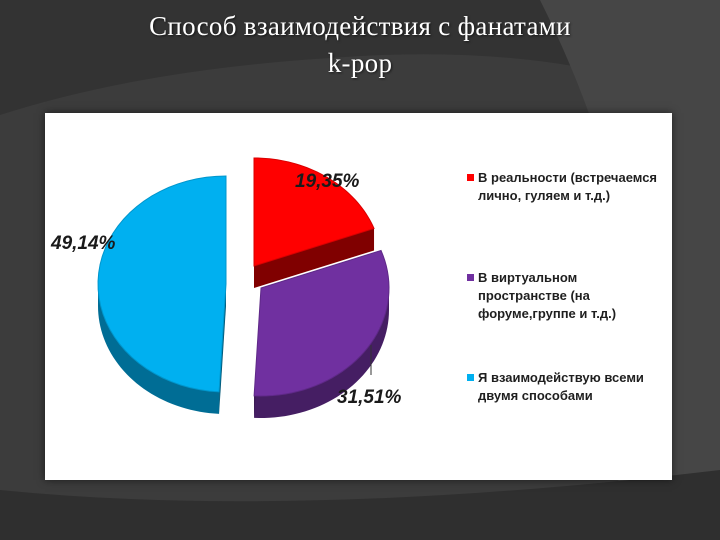 Image resolution: width=720 pixels, height=540 pixels. Describe the element at coordinates (360, 63) in the screenshot. I see `slide-title-line2: k-pop` at that location.